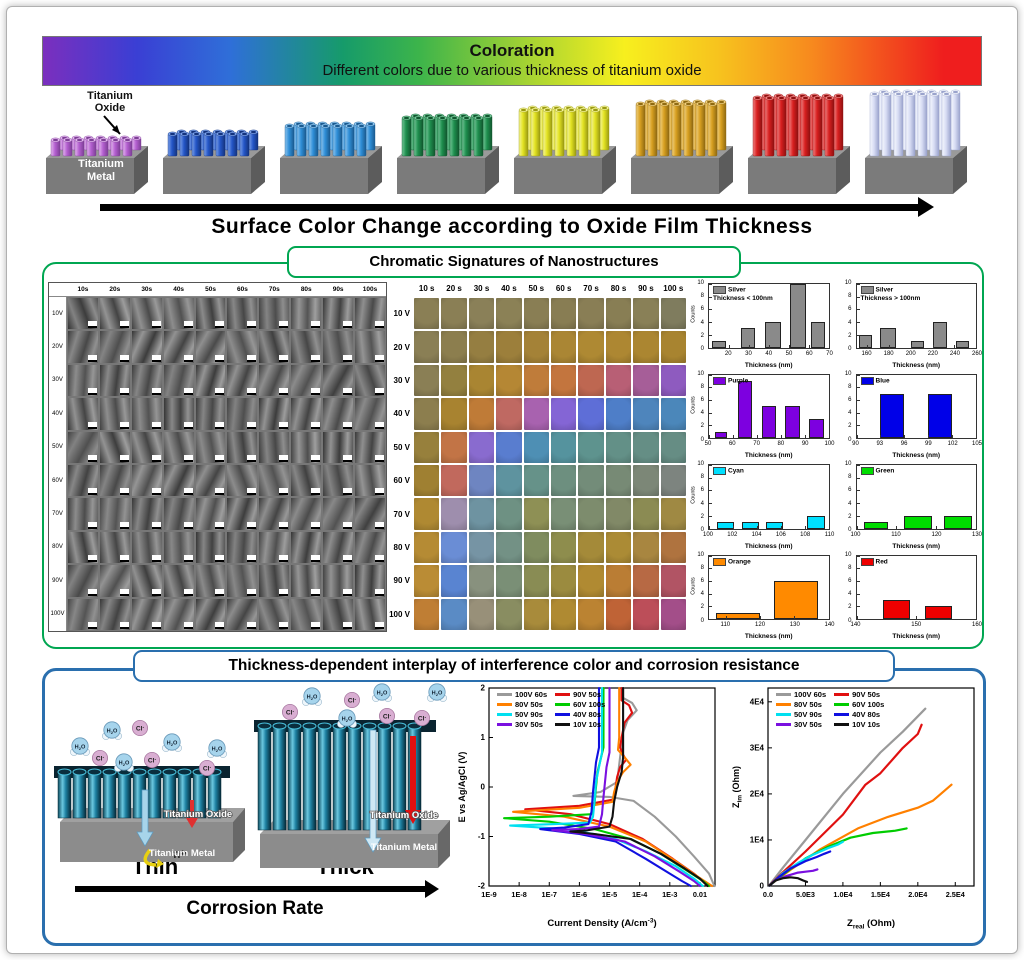  I want to click on color-col-header: 70 s, so click(591, 288).